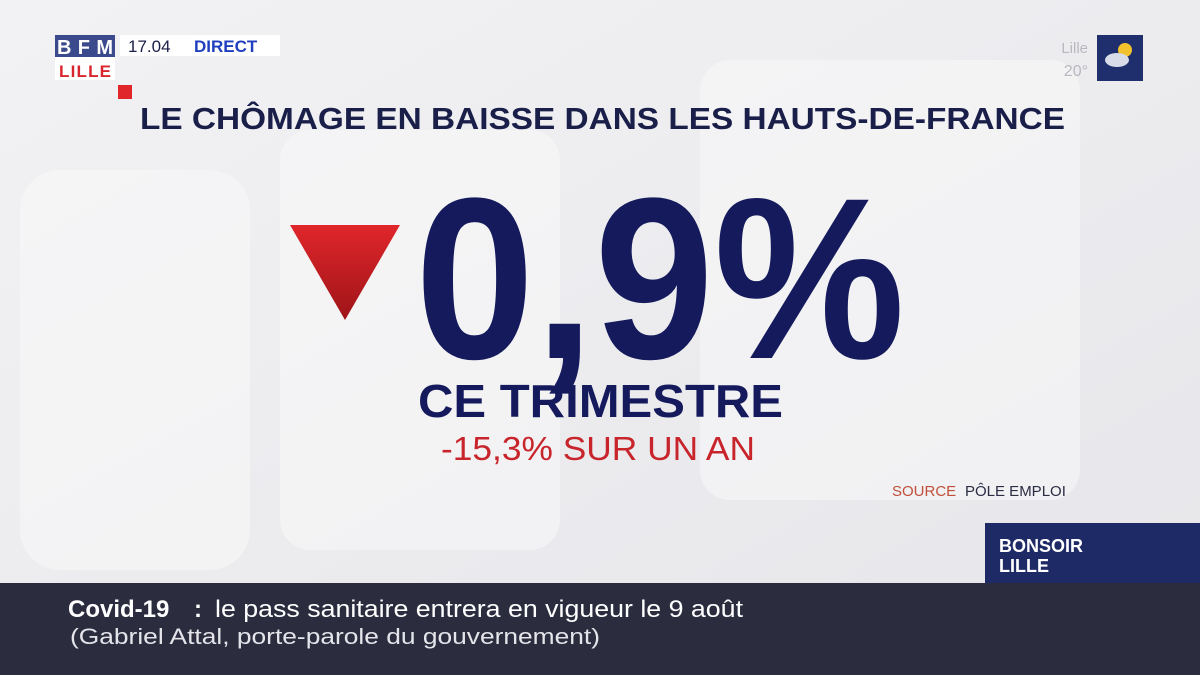 This screenshot has height=675, width=1200. I want to click on source: PÔLE EMPLOI, so click(1015, 491).